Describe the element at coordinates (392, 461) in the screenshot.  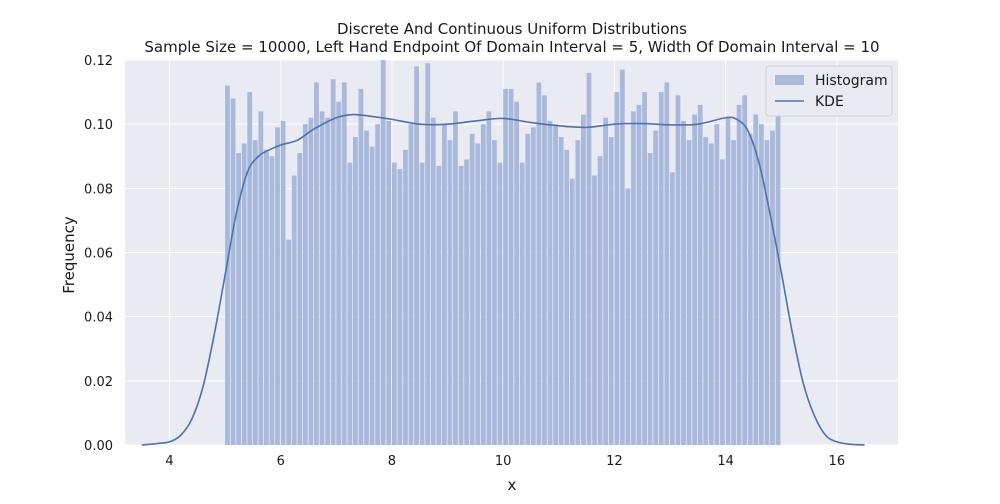
I see `x-tick-label: 8` at that location.